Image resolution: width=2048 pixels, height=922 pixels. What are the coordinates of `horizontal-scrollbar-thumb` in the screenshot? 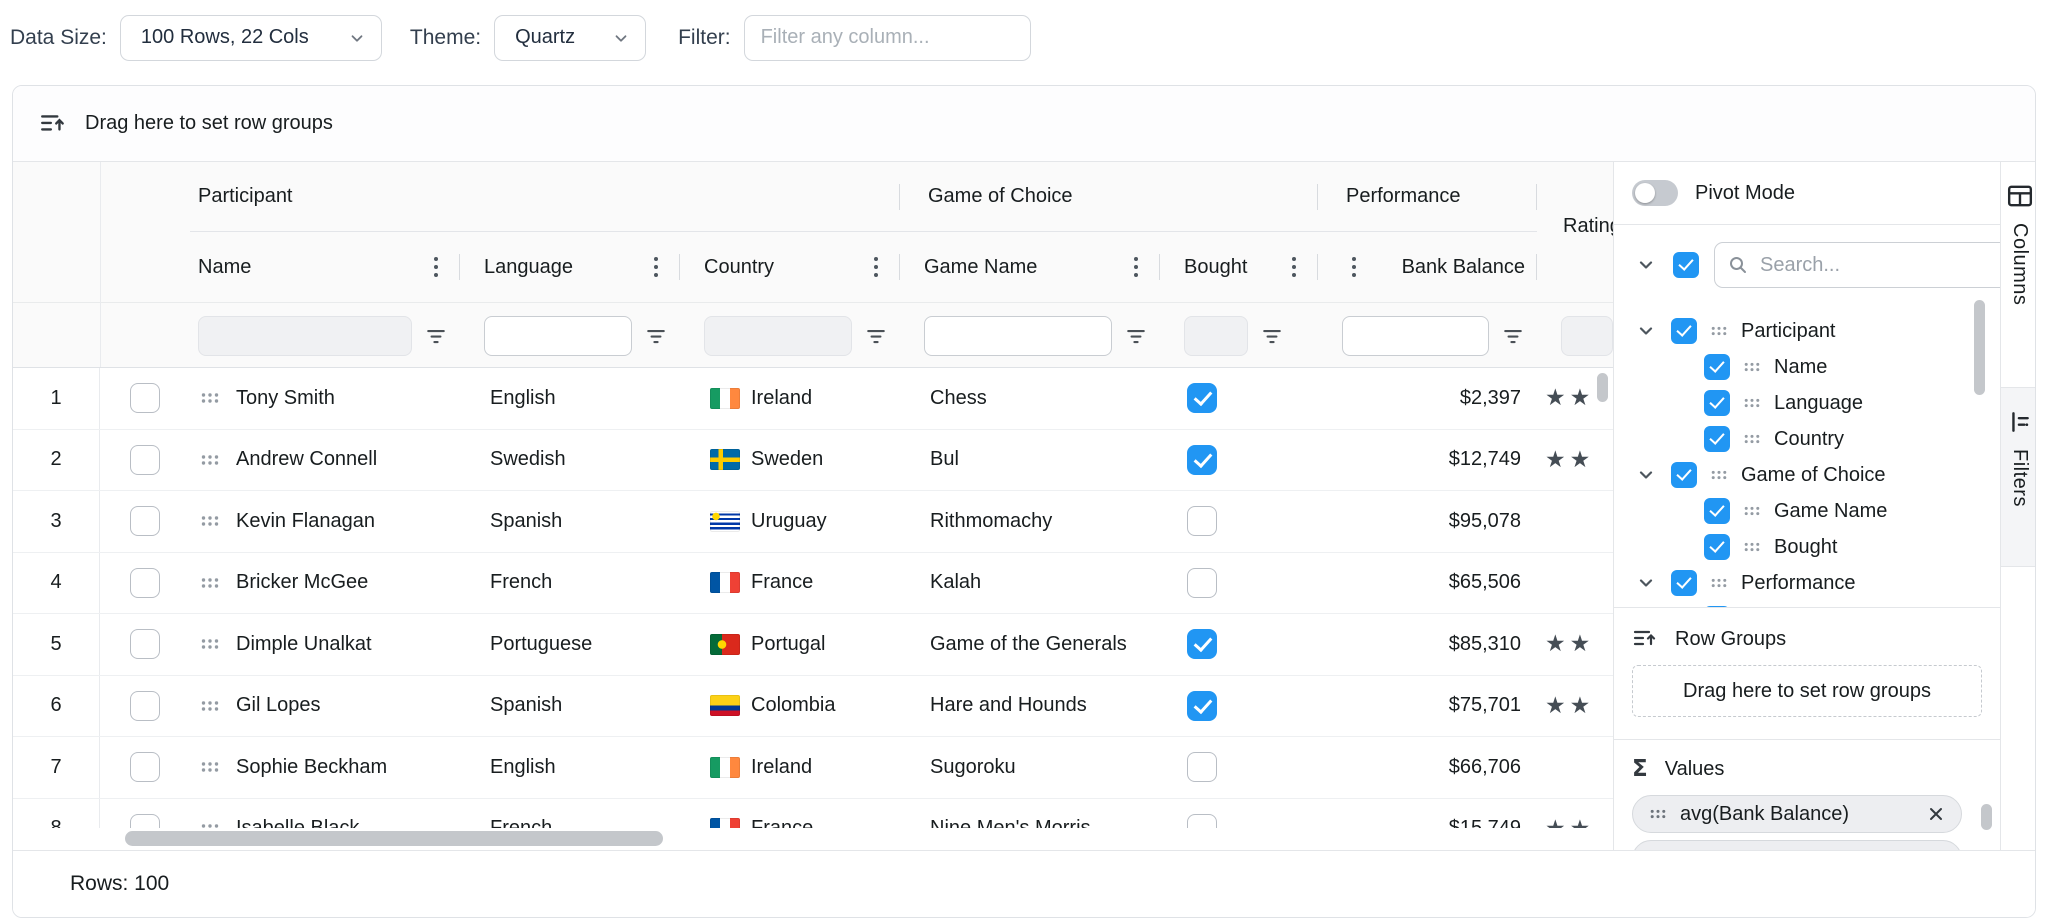 It's located at (394, 838).